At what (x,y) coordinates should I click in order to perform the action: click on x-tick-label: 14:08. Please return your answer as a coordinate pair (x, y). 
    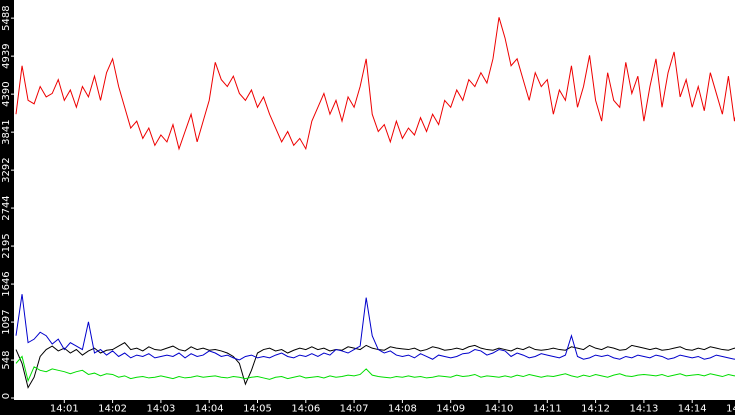
    Looking at the image, I should click on (402, 409).